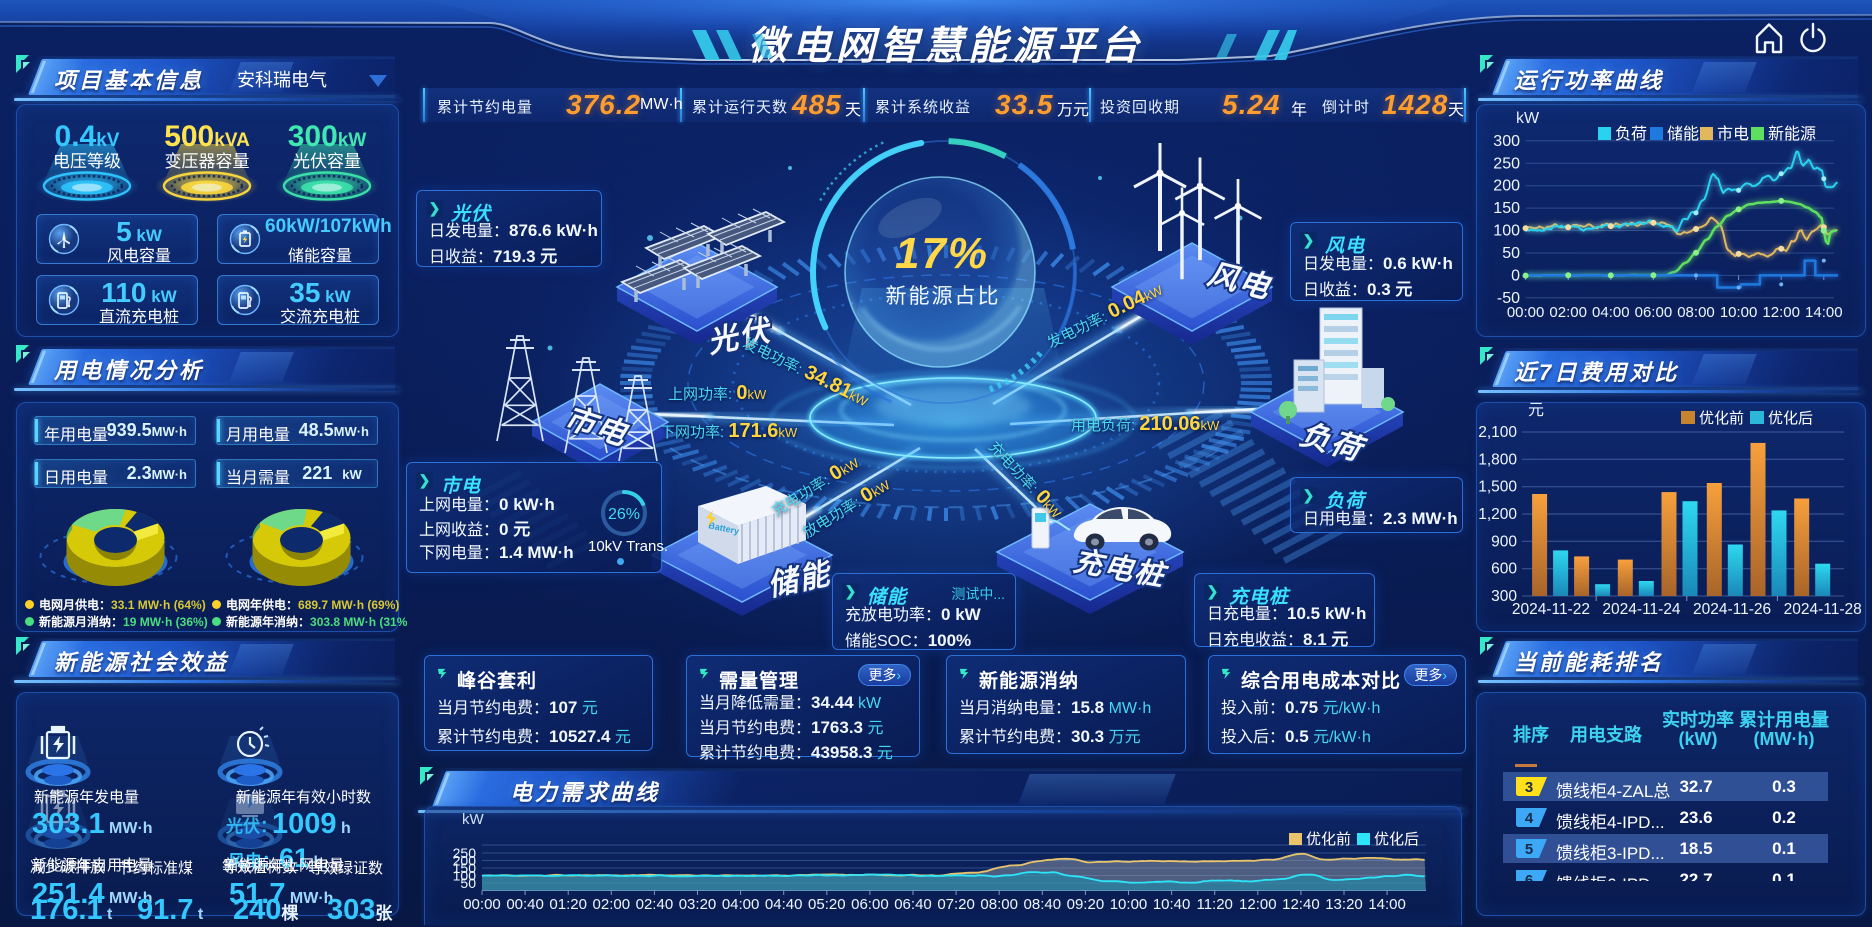 This screenshot has width=1872, height=927. Describe the element at coordinates (1214, 904) in the screenshot. I see `svg-text: 11:20` at that location.